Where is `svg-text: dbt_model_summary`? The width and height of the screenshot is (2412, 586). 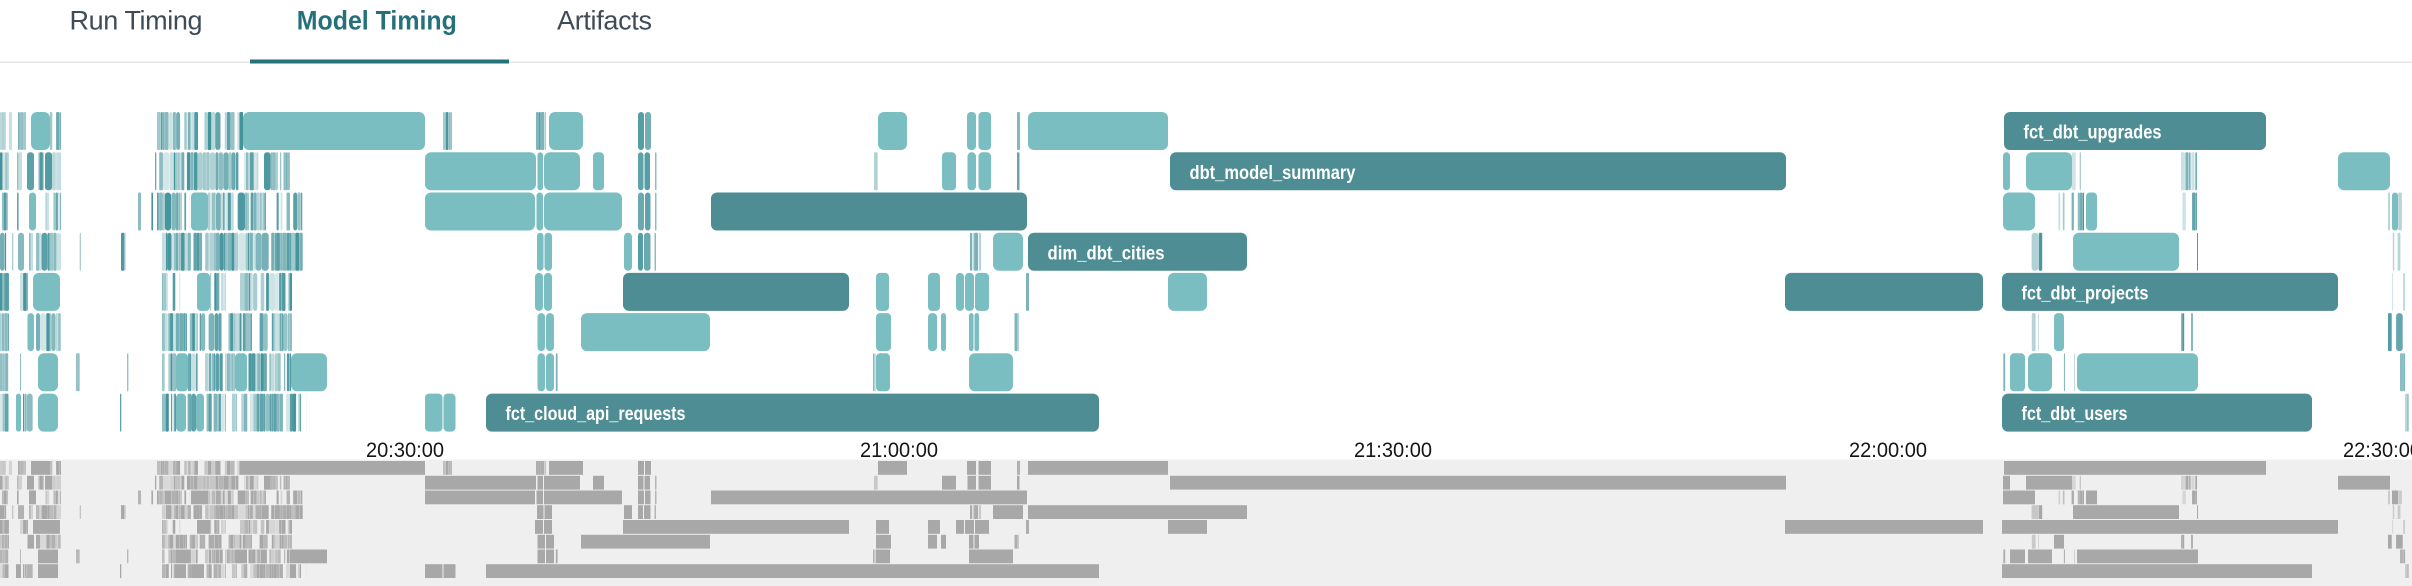
svg-text: dbt_model_summary is located at coordinates (1273, 173).